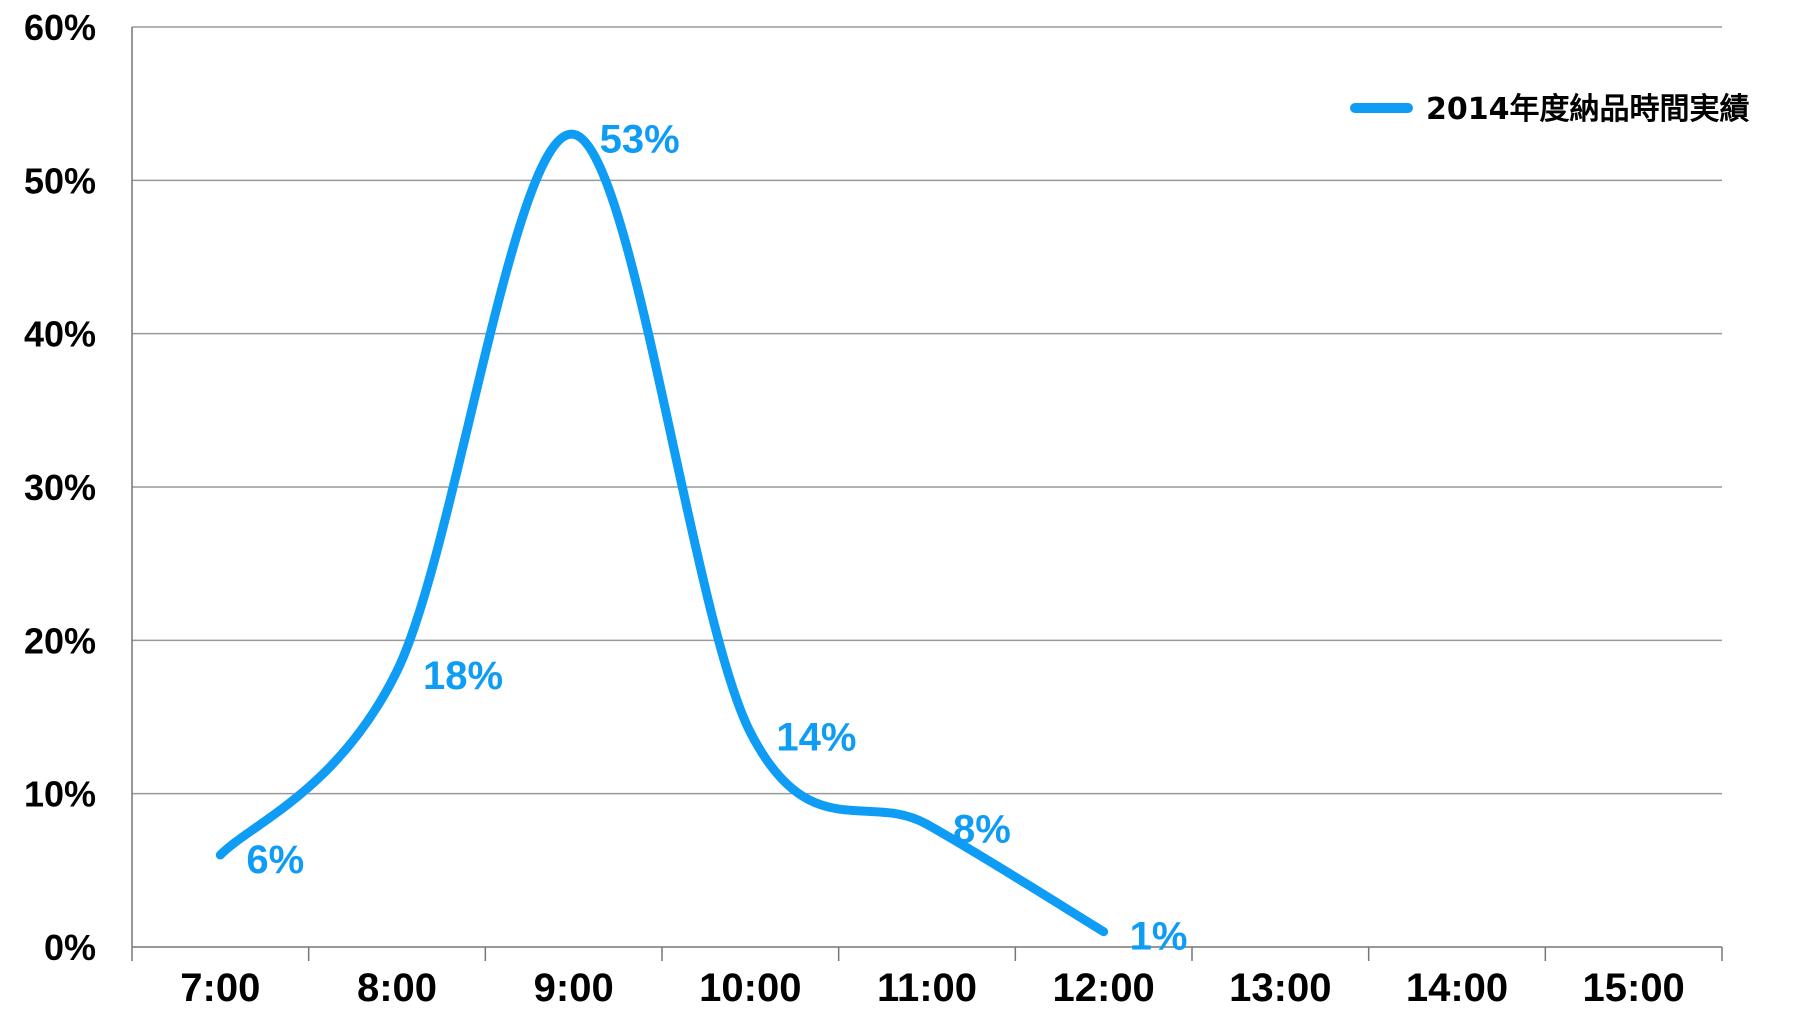 This screenshot has width=1809, height=1011. Describe the element at coordinates (60, 640) in the screenshot. I see `y-tick-label: 20%` at that location.